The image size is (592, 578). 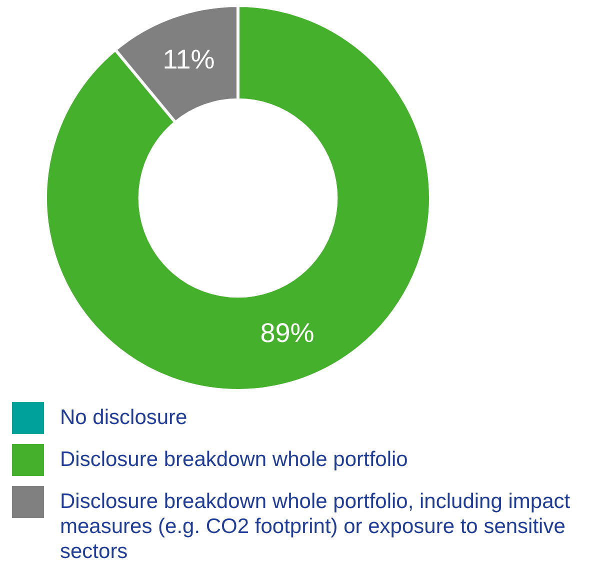 I want to click on legend-label: Disclosure breakdown whole portfolio, so click(x=234, y=459).